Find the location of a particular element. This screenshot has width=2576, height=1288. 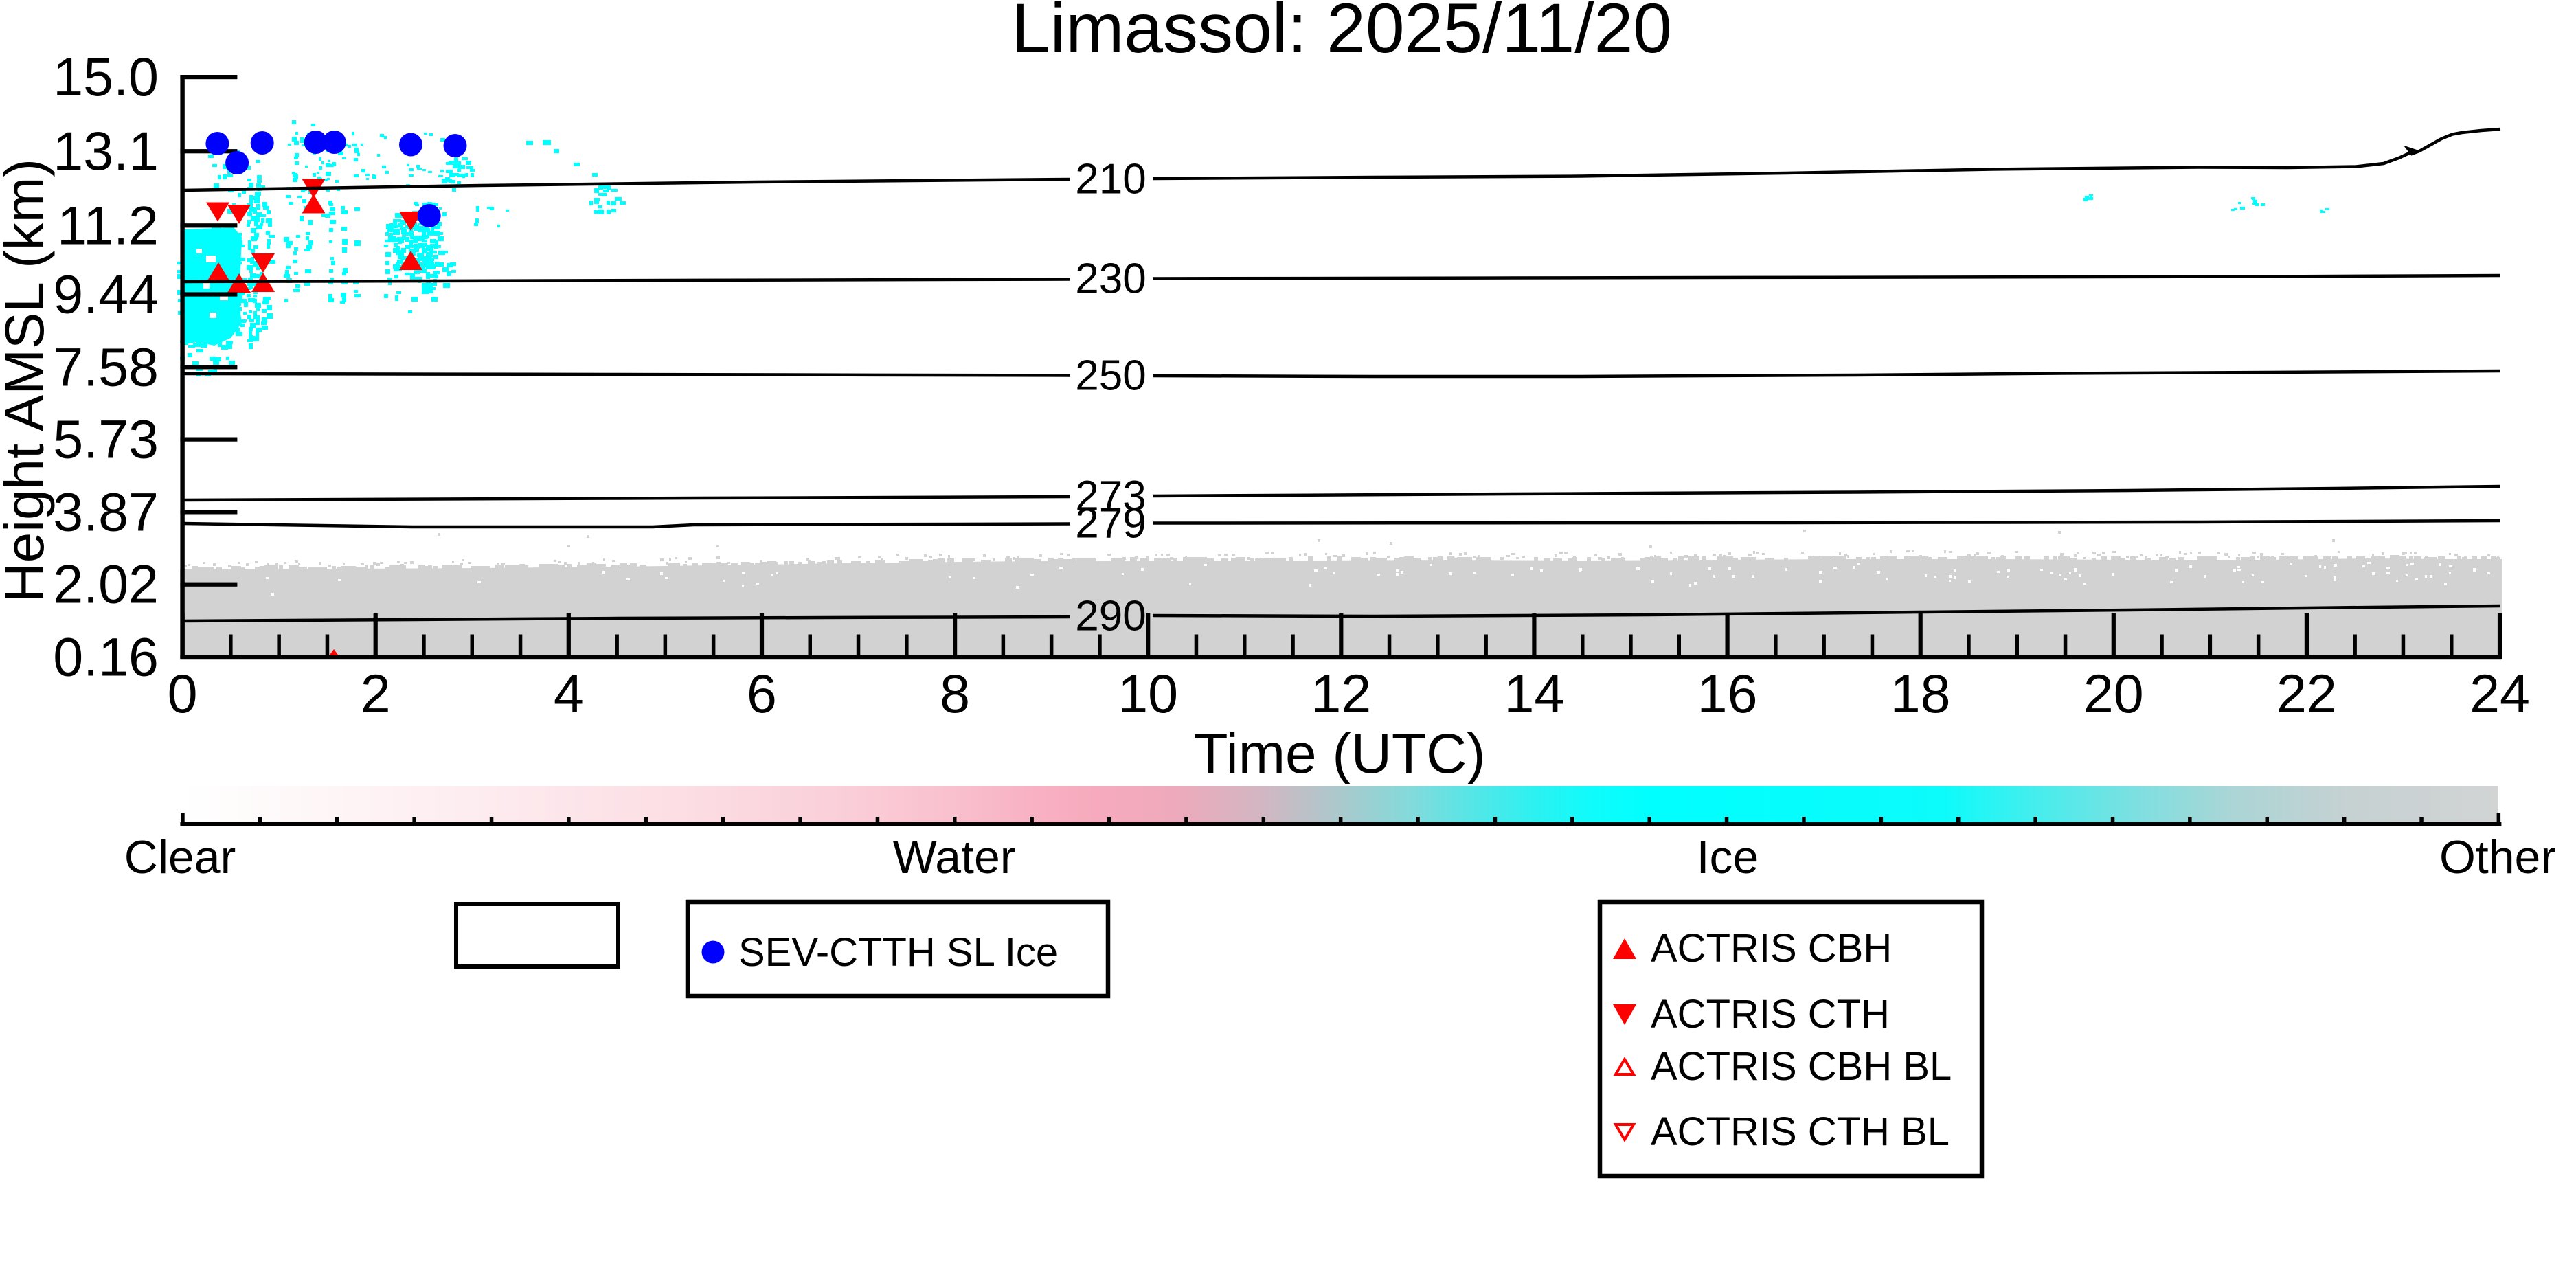

svg-text: SEV-CTTH SL Ice is located at coordinates (898, 952).